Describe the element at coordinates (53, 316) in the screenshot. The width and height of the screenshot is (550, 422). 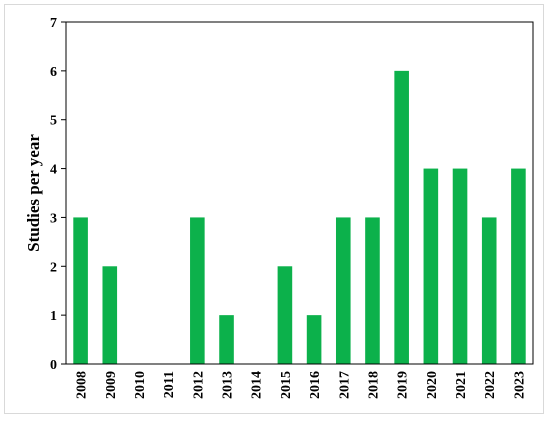
I see `y-tick-label: 1` at that location.